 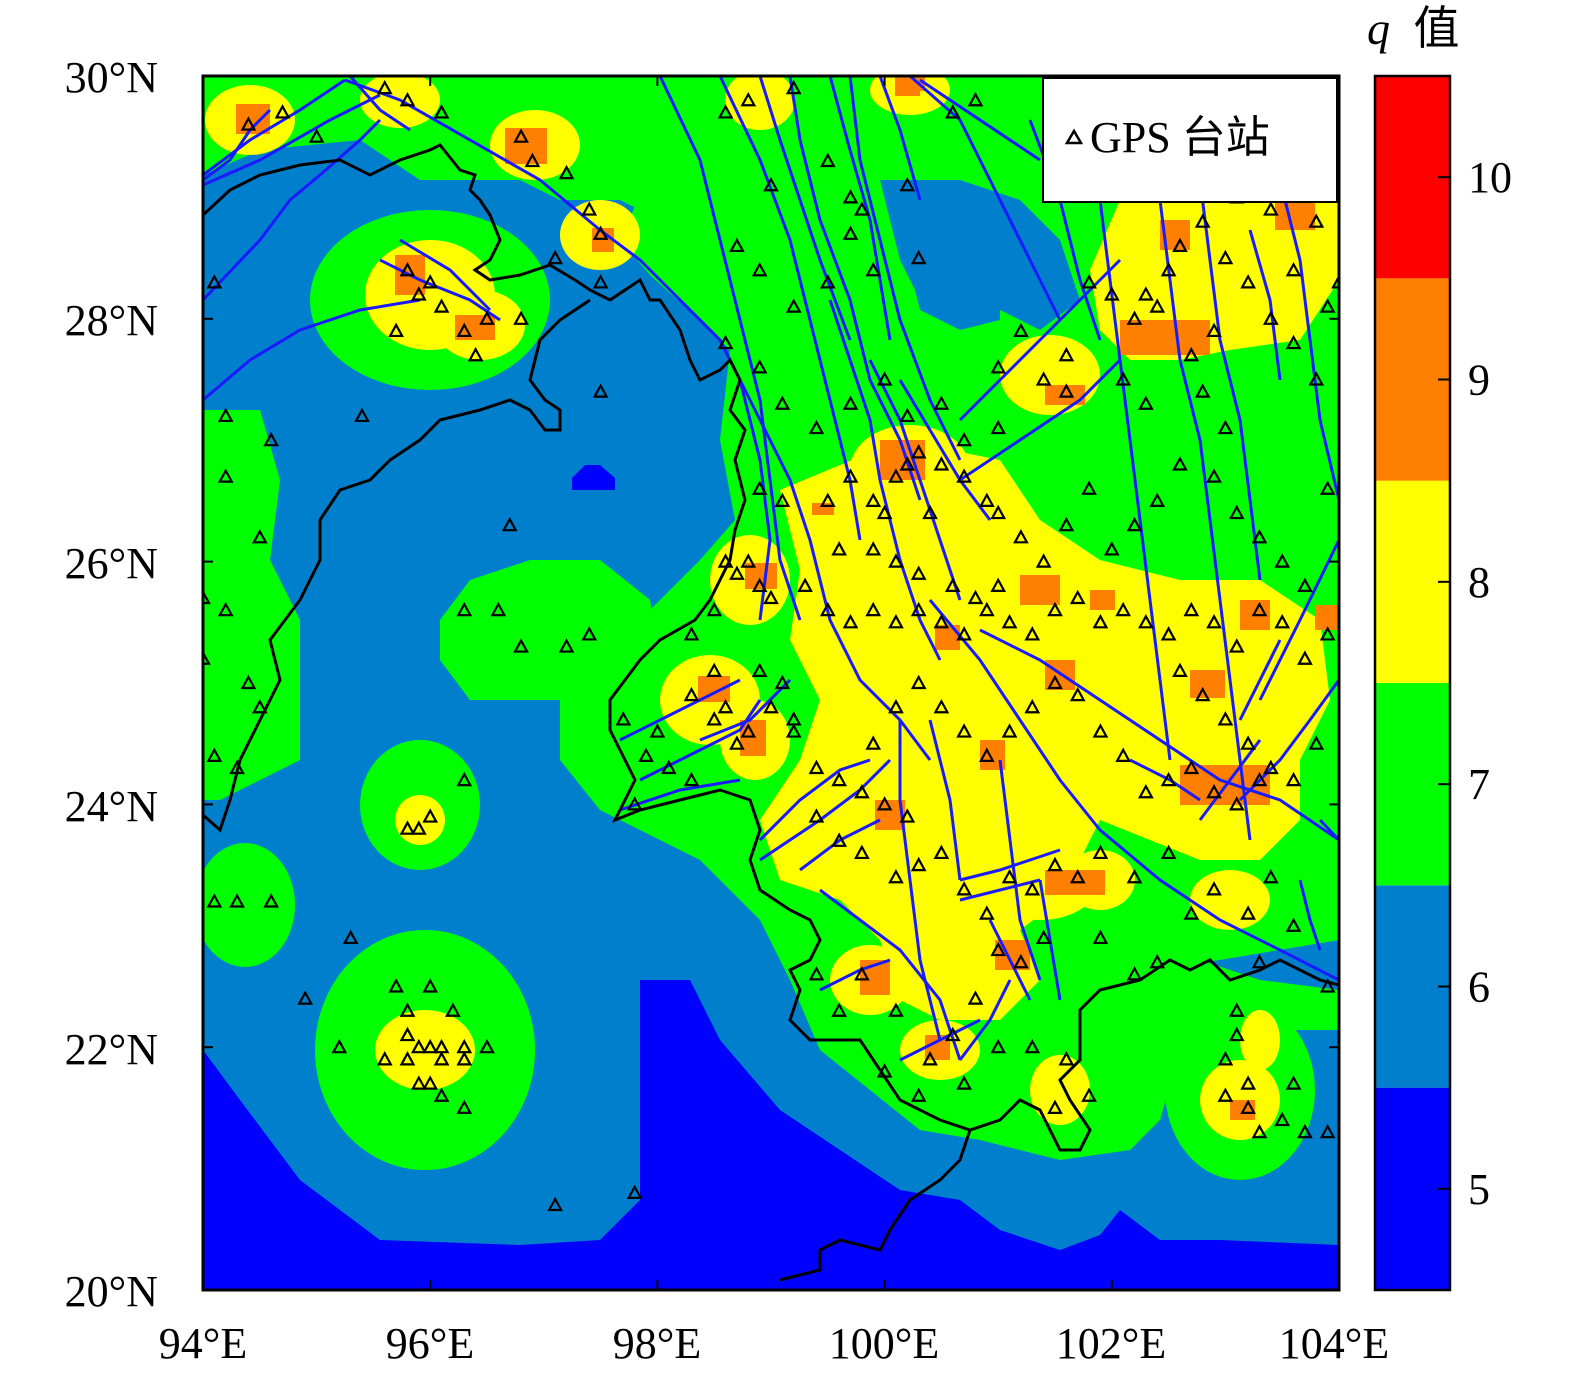 What do you see at coordinates (111, 806) in the screenshot?
I see `y-tick-label: 24°N` at bounding box center [111, 806].